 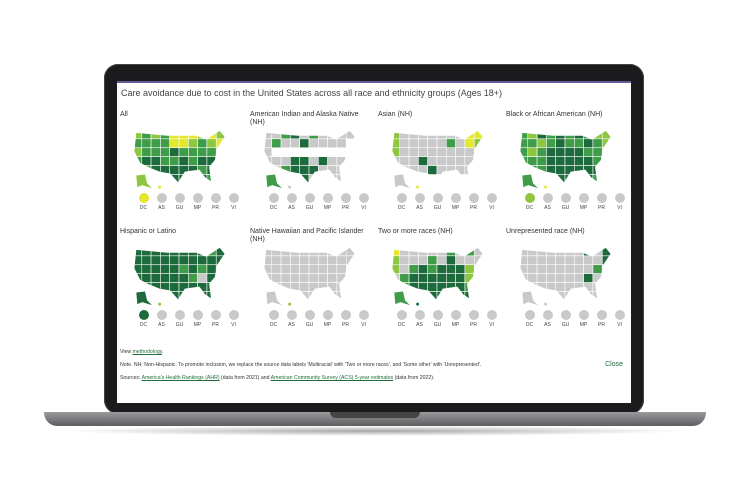 What do you see at coordinates (215, 202) in the screenshot?
I see `territory-pr: PR` at bounding box center [215, 202].